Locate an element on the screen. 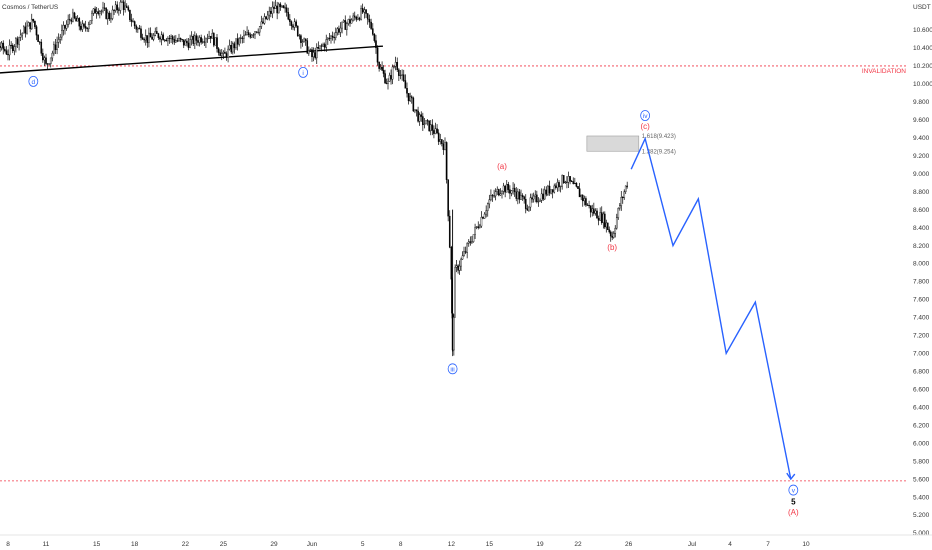 Image resolution: width=932 pixels, height=550 pixels. x-tick-label: Jul is located at coordinates (692, 544).